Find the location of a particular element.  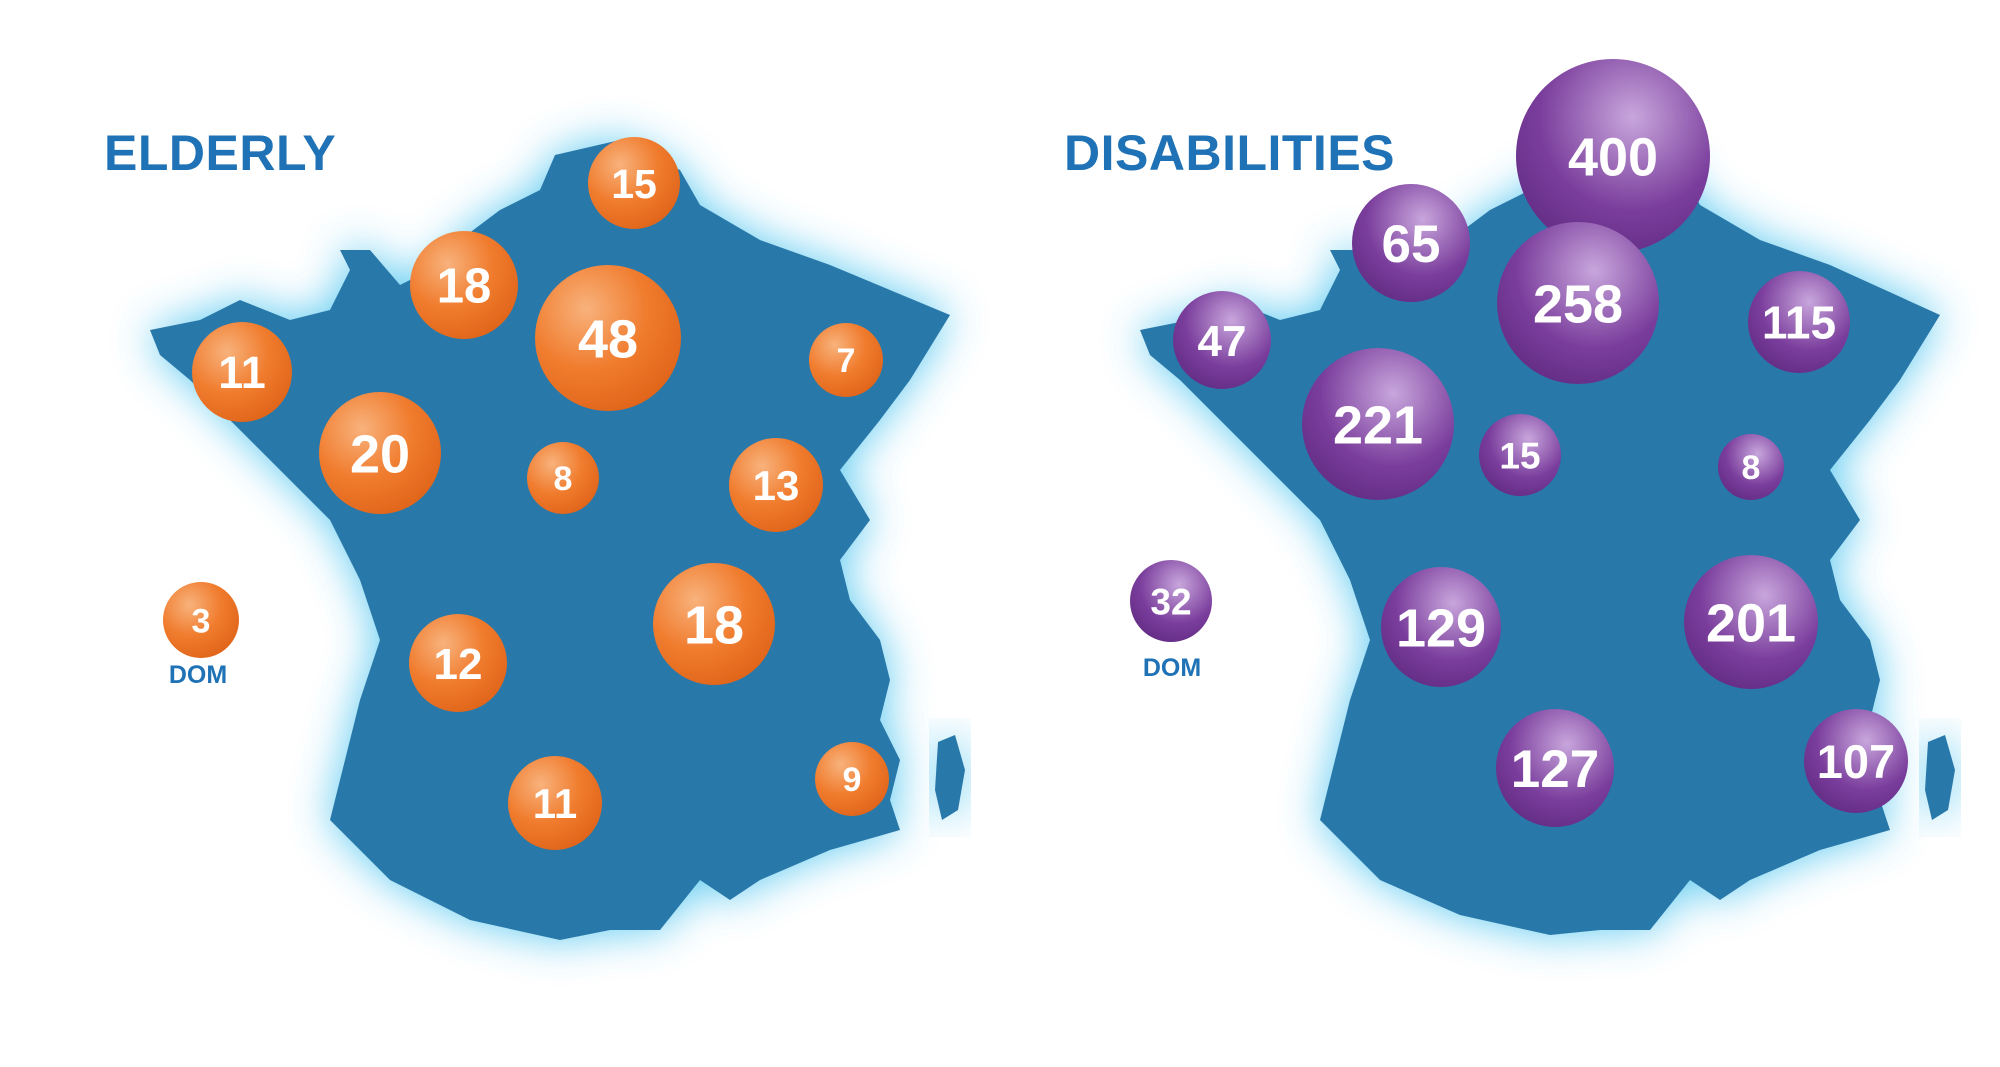

elderly-bubble-nouvelle-aquitaine: 12 is located at coordinates (458, 663).